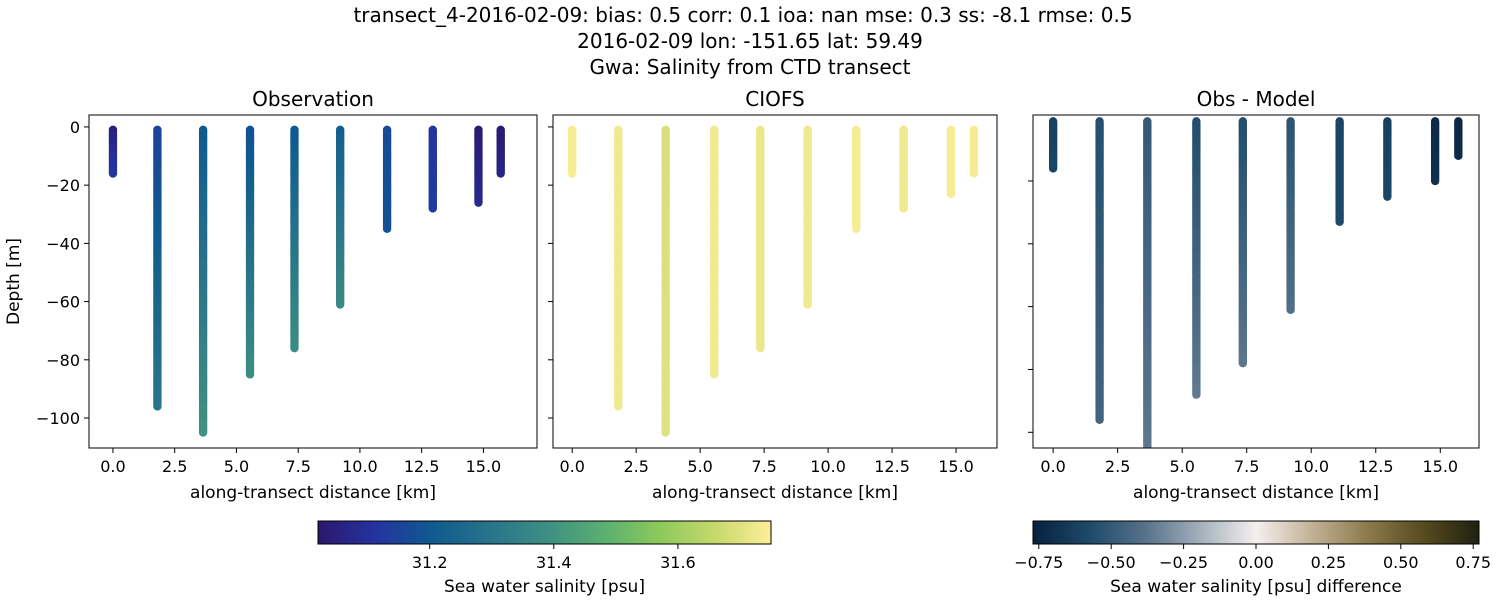 This screenshot has height=604, width=1500. I want to click on y-tick-label: −60, so click(63, 302).